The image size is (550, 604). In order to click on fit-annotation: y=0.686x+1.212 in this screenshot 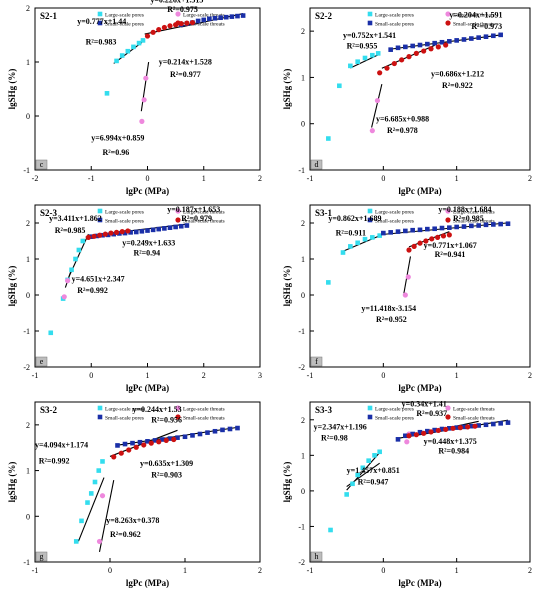, I will do `click(457, 74)`.